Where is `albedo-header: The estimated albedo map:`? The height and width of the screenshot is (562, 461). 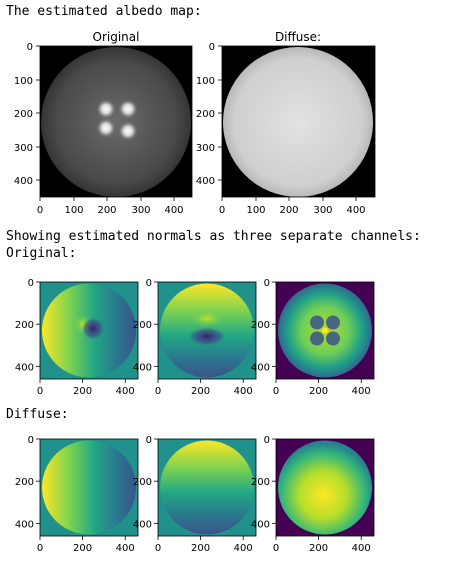
albedo-header: The estimated albedo map: is located at coordinates (104, 11).